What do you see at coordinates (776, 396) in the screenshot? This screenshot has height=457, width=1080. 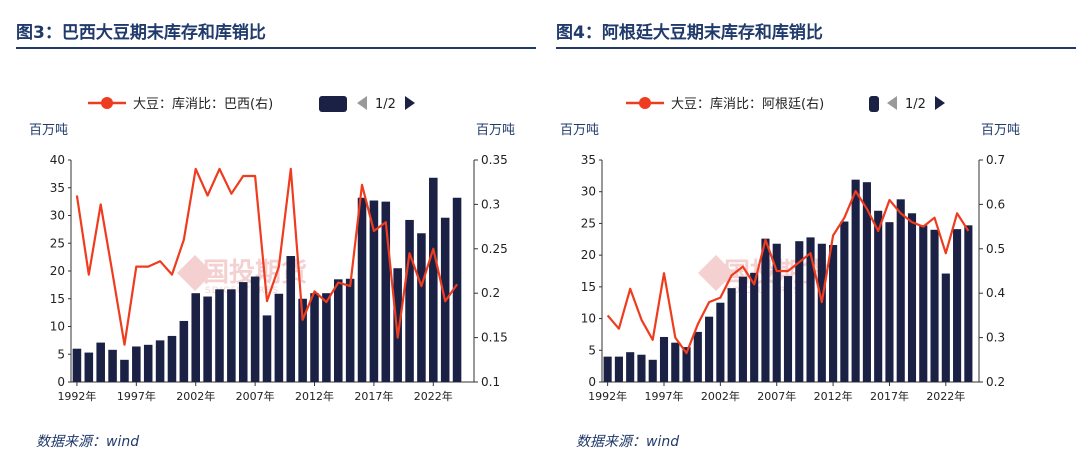 I see `x-tick-label: 2007年` at bounding box center [776, 396].